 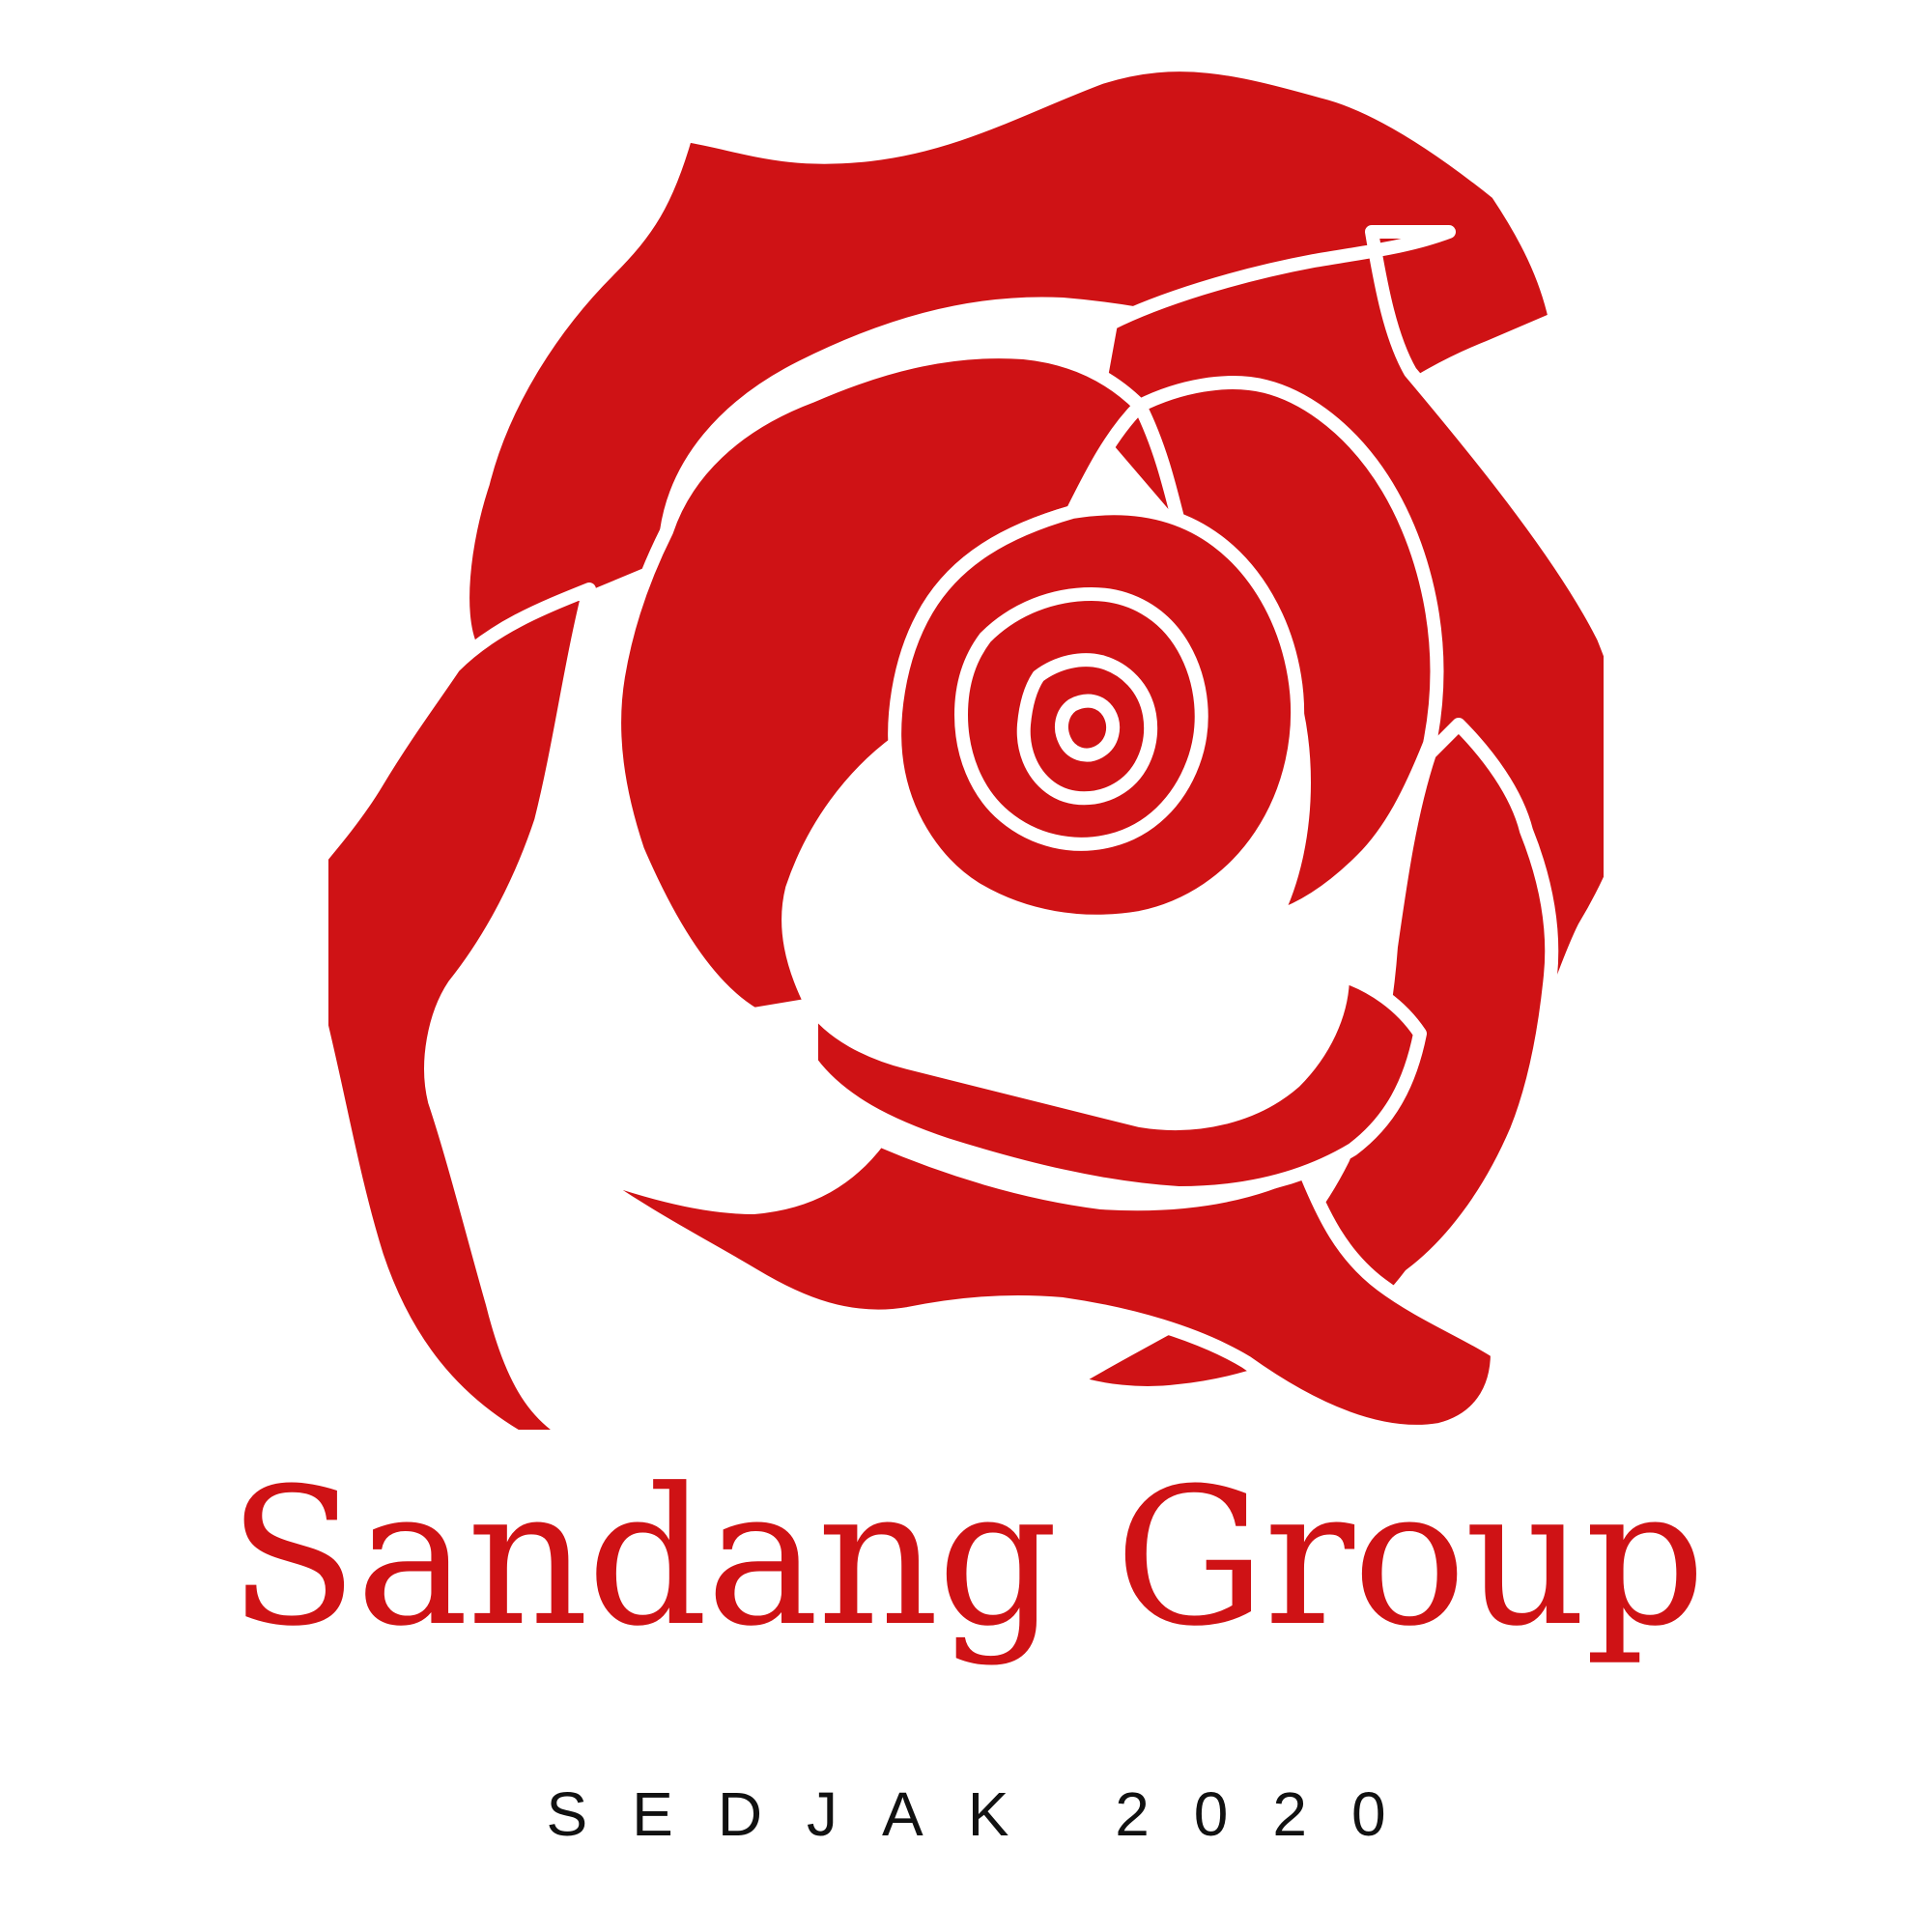 I want to click on rose-petal-left, so click(x=462, y=1006).